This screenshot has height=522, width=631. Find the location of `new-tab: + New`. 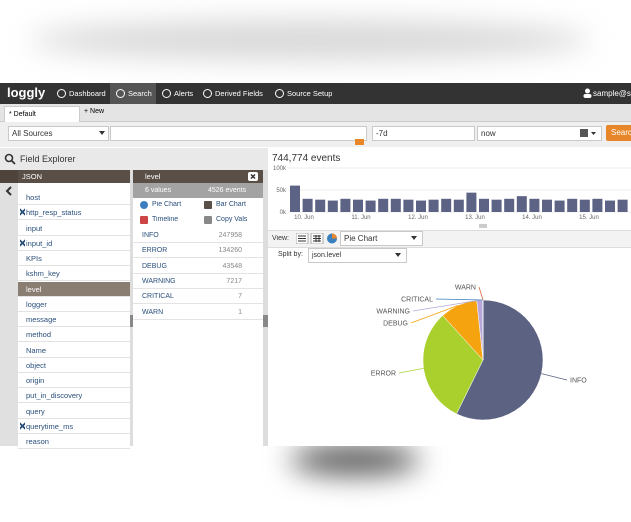

new-tab: + New is located at coordinates (94, 111).